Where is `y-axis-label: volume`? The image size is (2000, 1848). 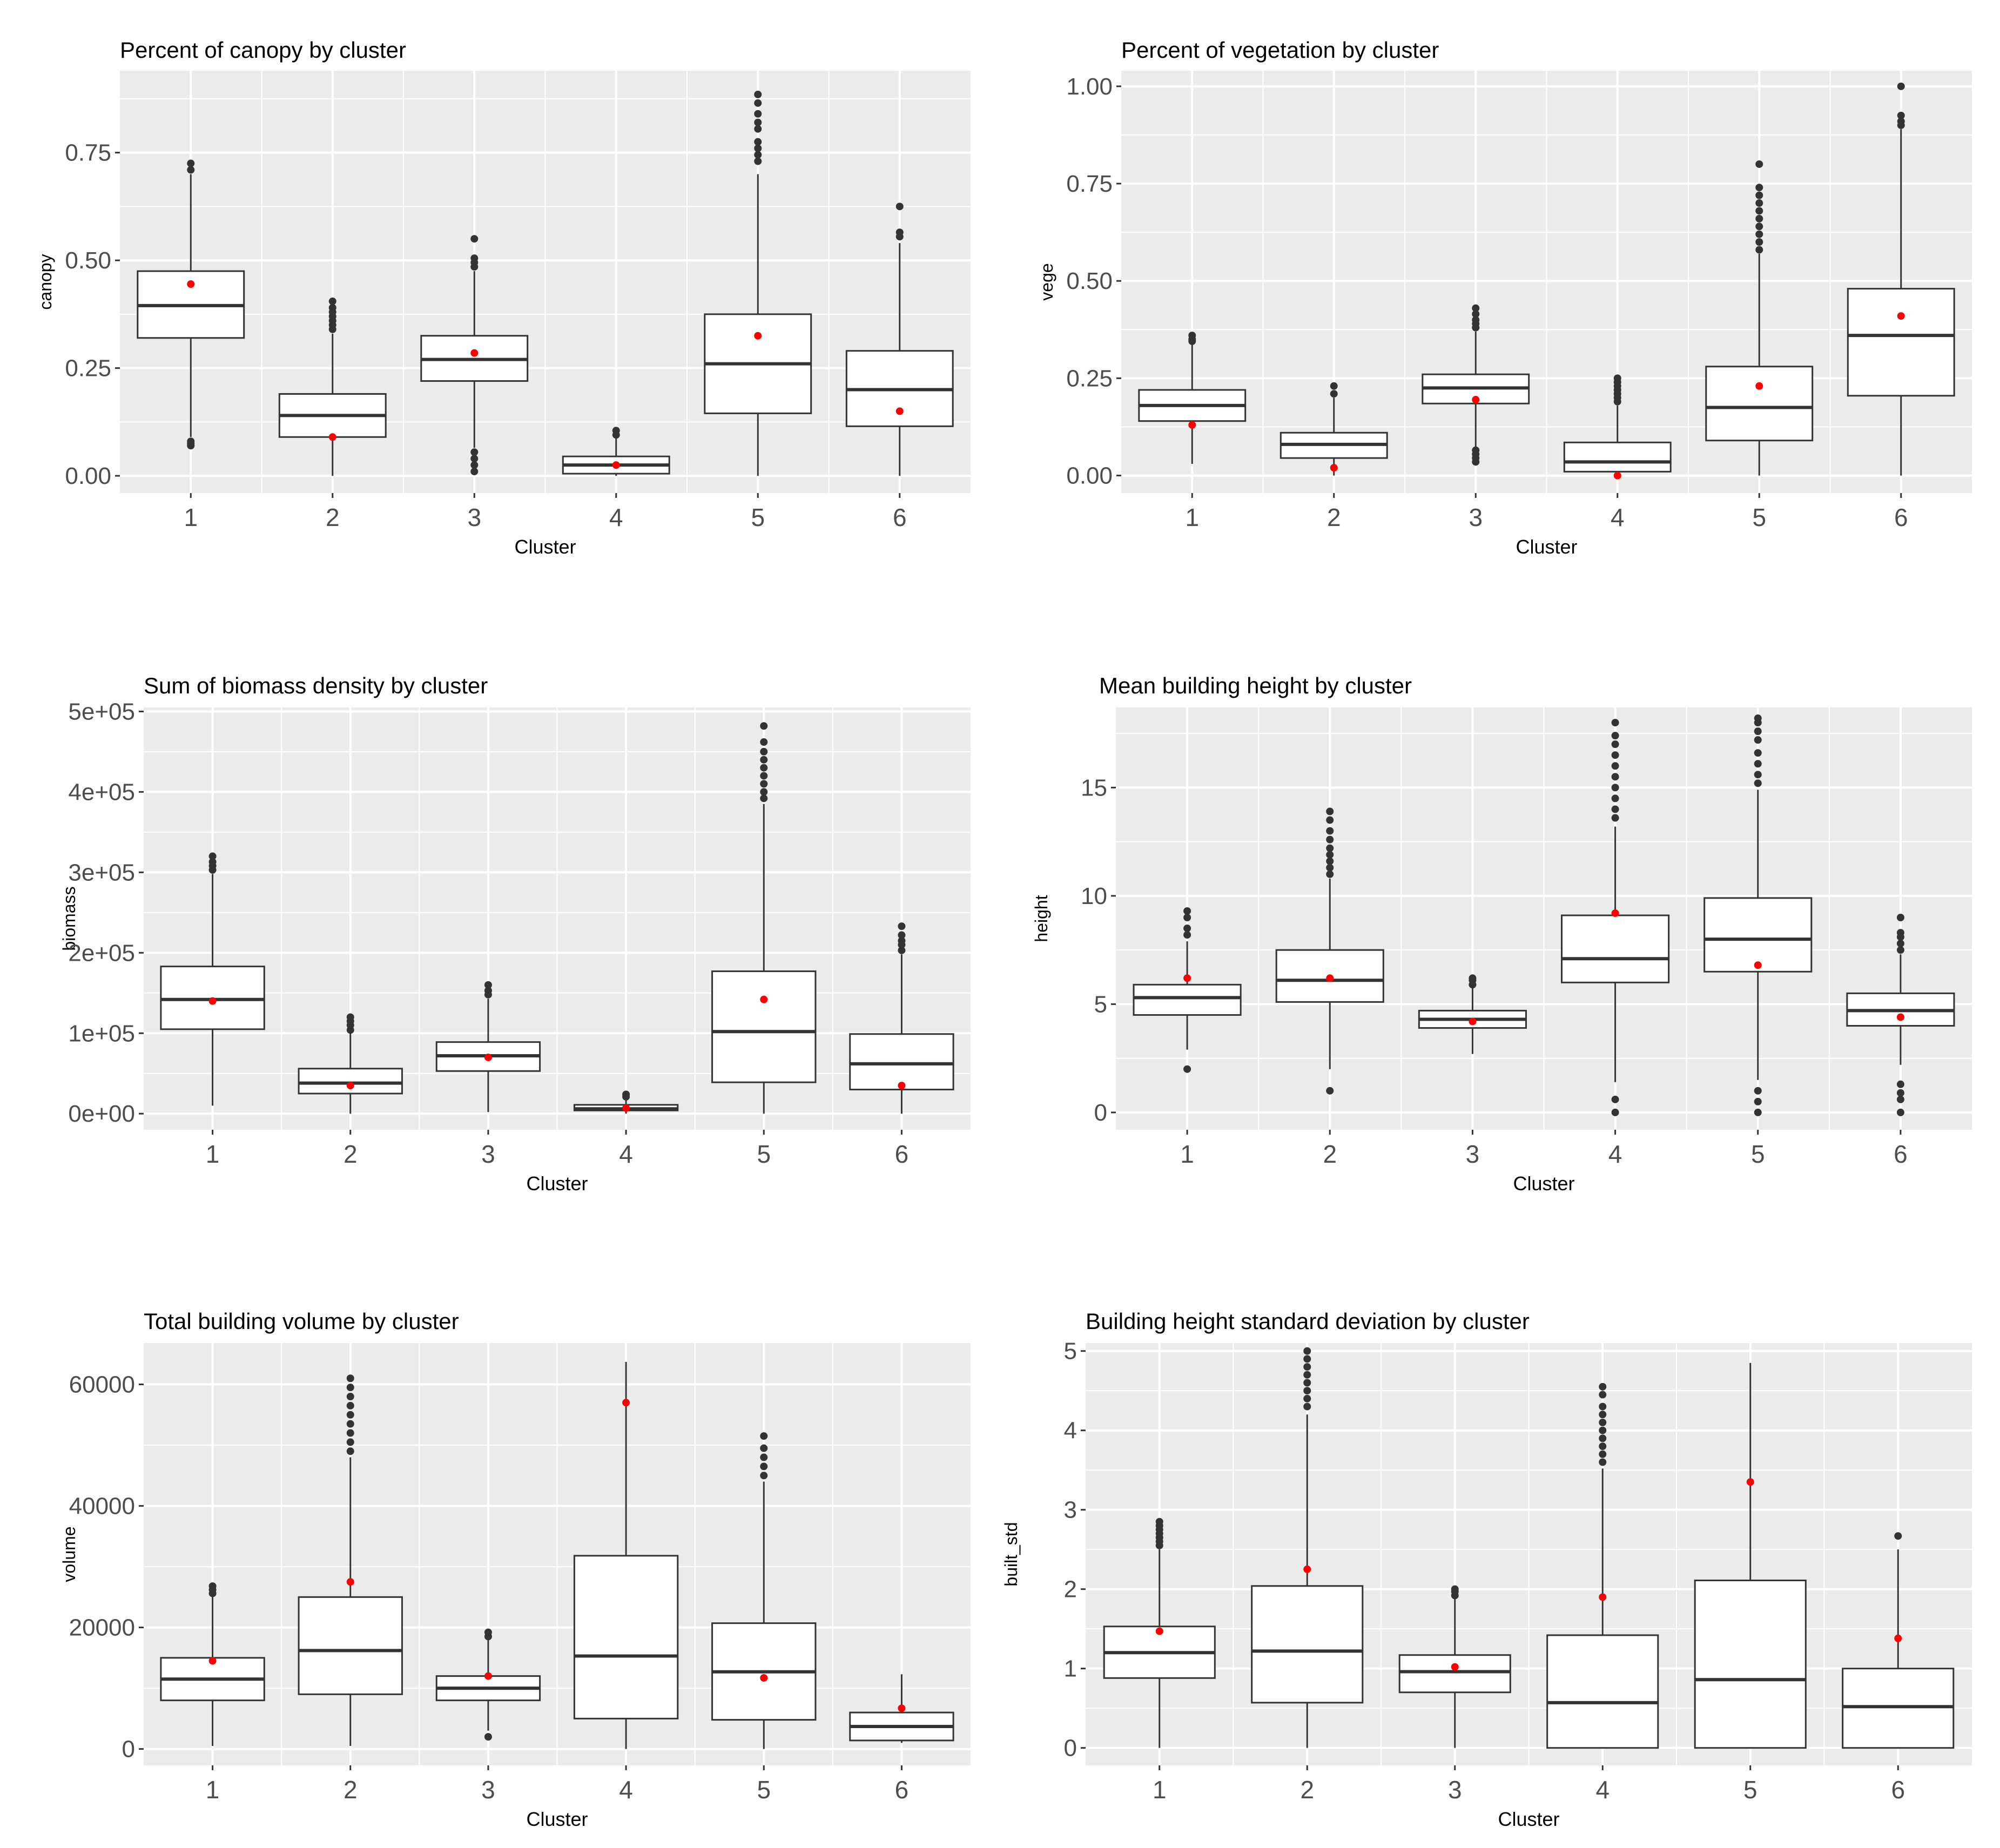 y-axis-label: volume is located at coordinates (69, 1554).